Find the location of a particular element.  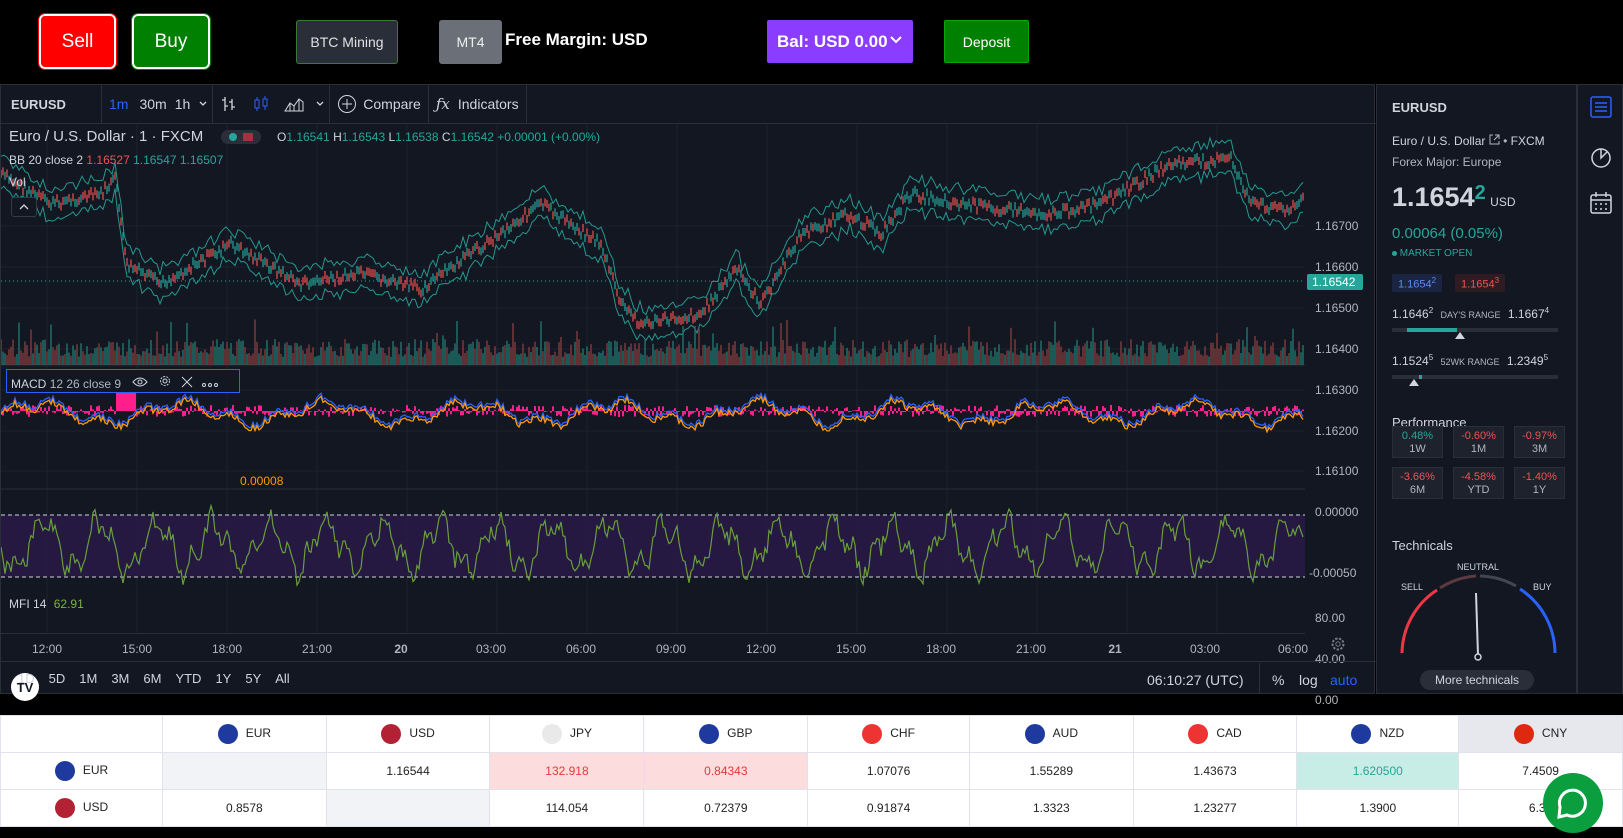

performance-cell-1m: -0.60% 1M is located at coordinates (1478, 442).